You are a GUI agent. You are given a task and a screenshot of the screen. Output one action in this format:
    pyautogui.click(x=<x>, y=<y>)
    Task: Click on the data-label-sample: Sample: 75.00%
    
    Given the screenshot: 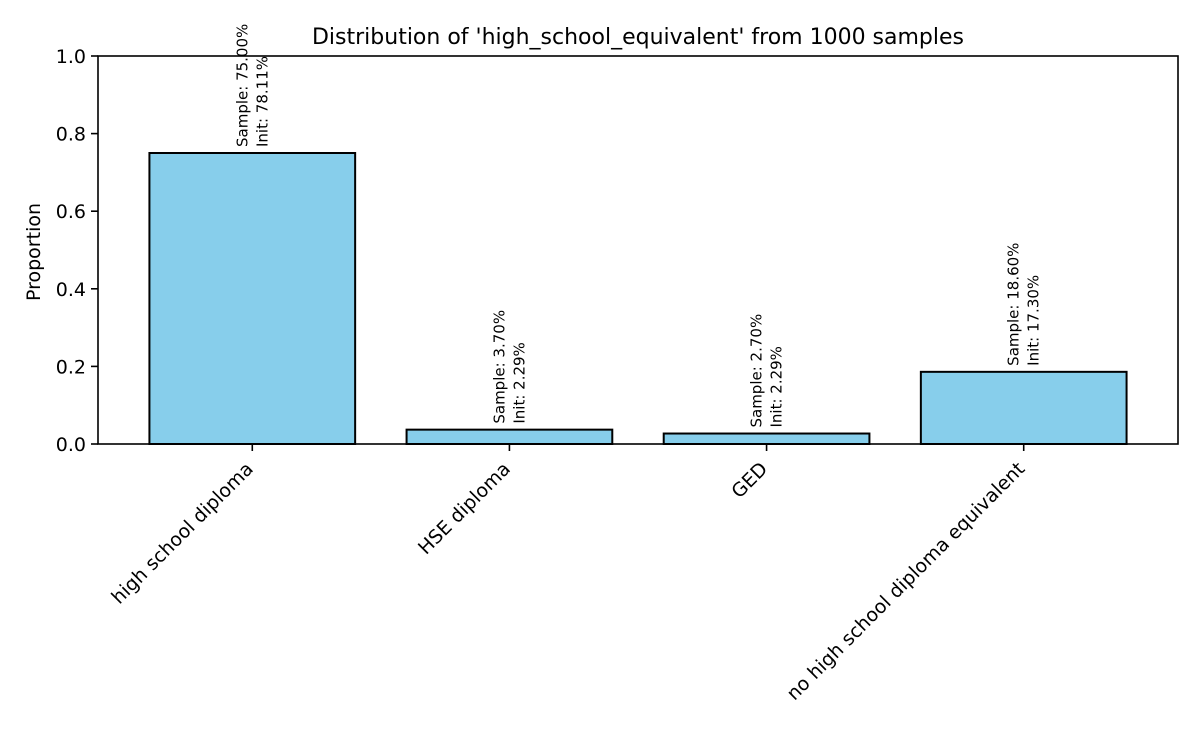 What is the action you would take?
    pyautogui.click(x=242, y=85)
    